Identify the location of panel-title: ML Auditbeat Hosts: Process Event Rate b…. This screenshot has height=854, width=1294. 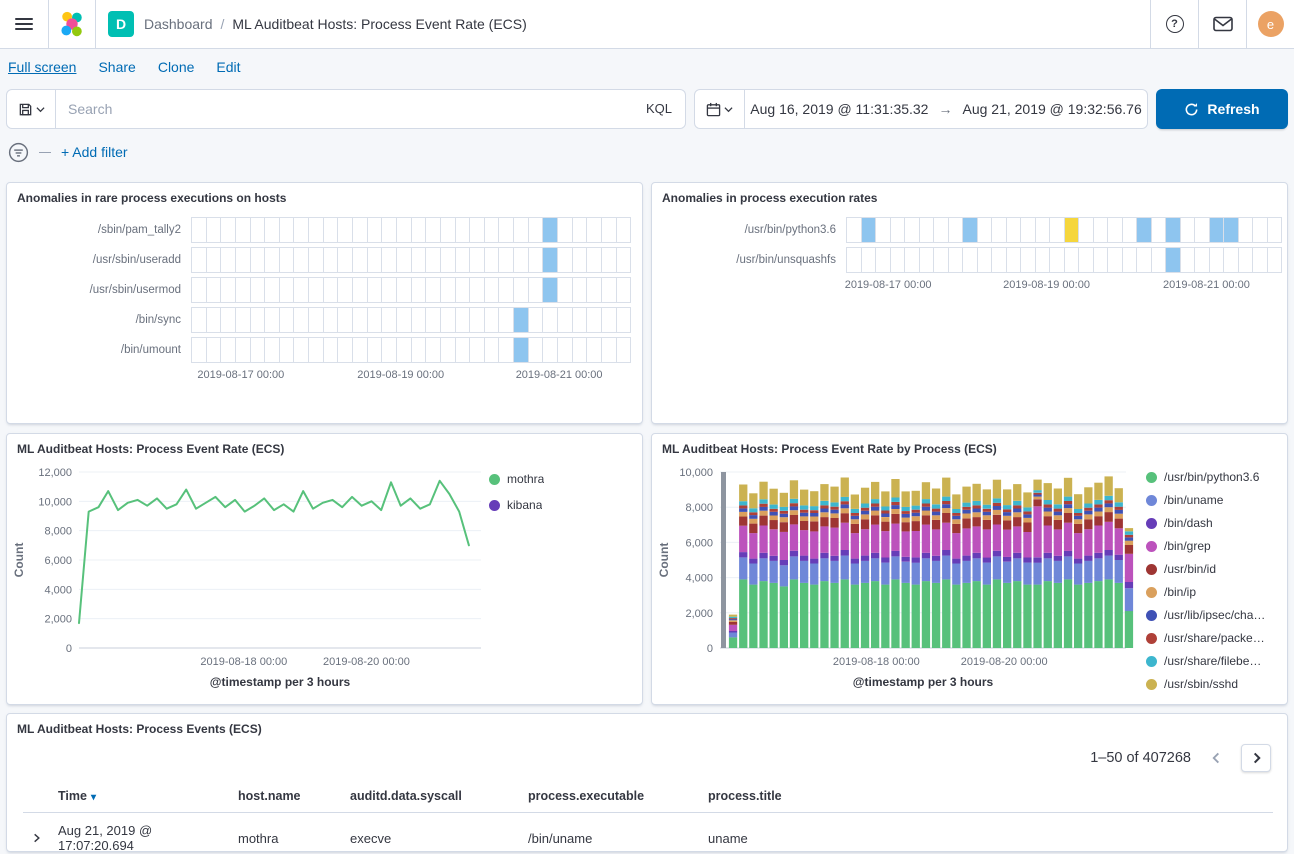
(829, 449).